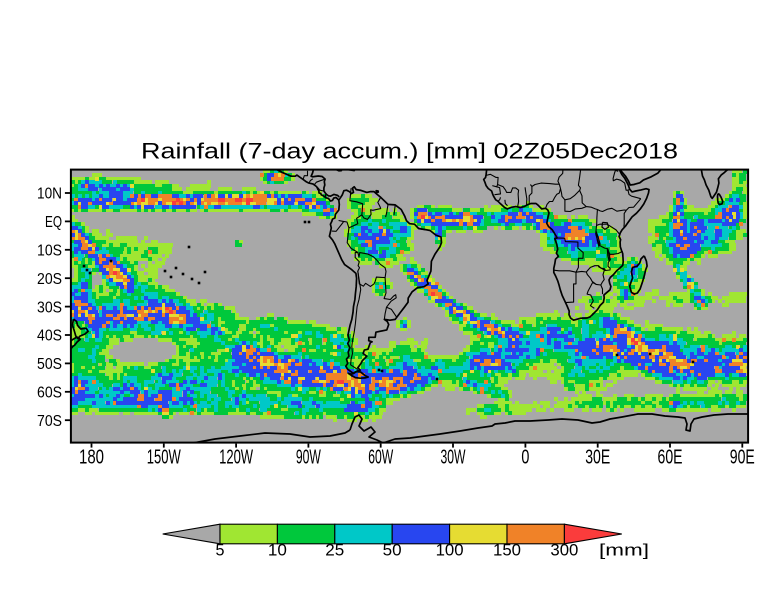  Describe the element at coordinates (507, 550) in the screenshot. I see `svg-text: 150` at that location.